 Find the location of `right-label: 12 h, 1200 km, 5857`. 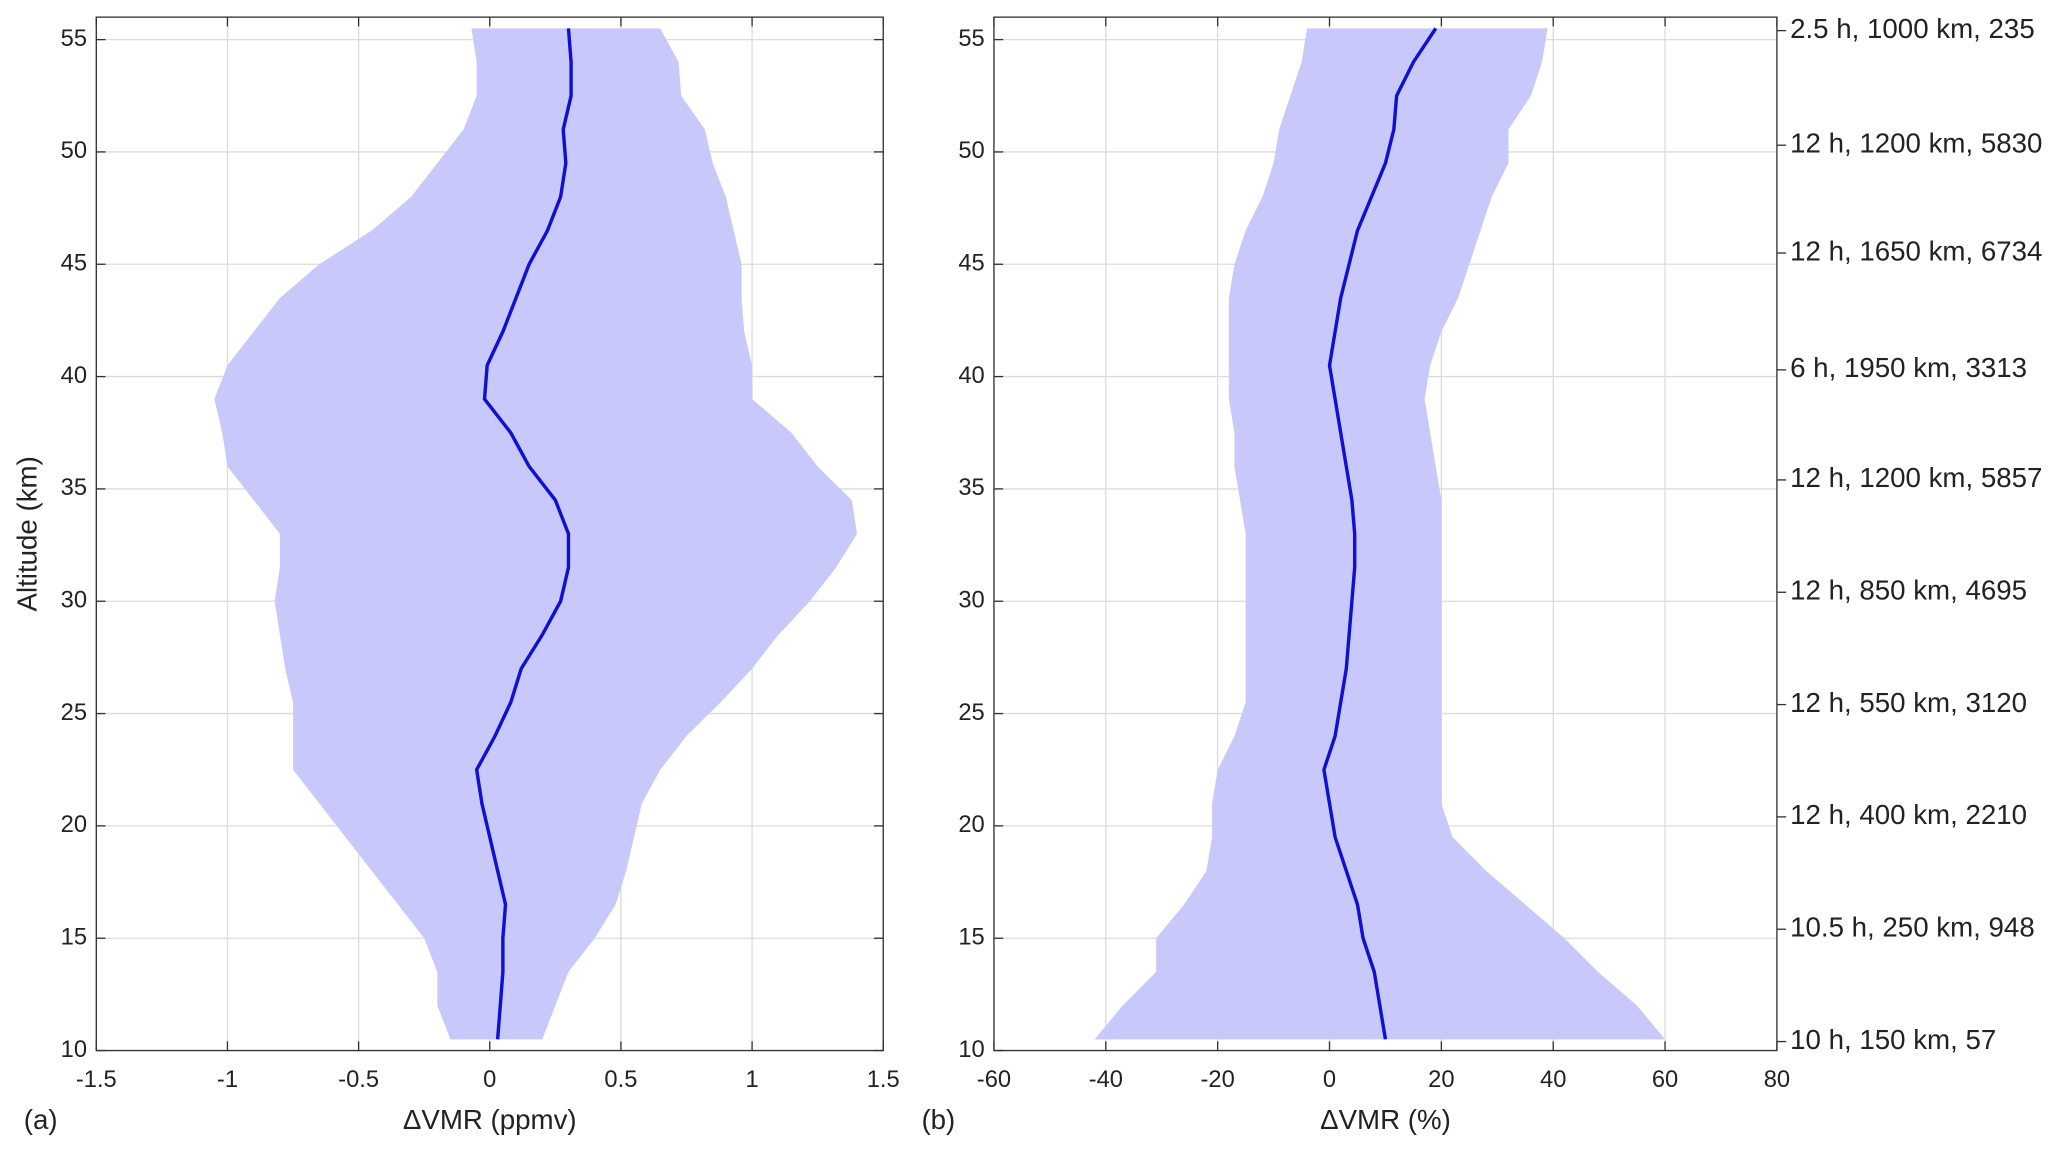

right-label: 12 h, 1200 km, 5857 is located at coordinates (1916, 477).